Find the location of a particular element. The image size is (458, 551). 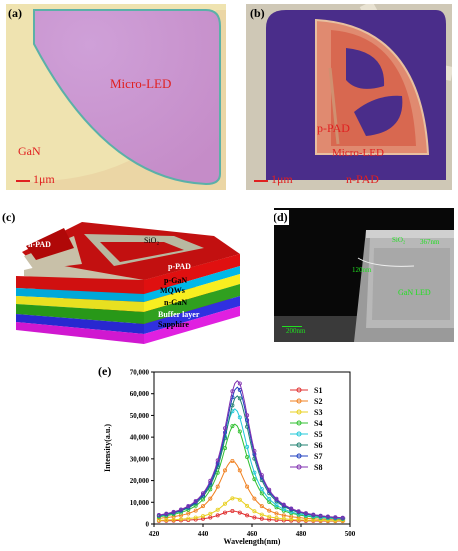

data-point-S6 is located at coordinates (239, 398).